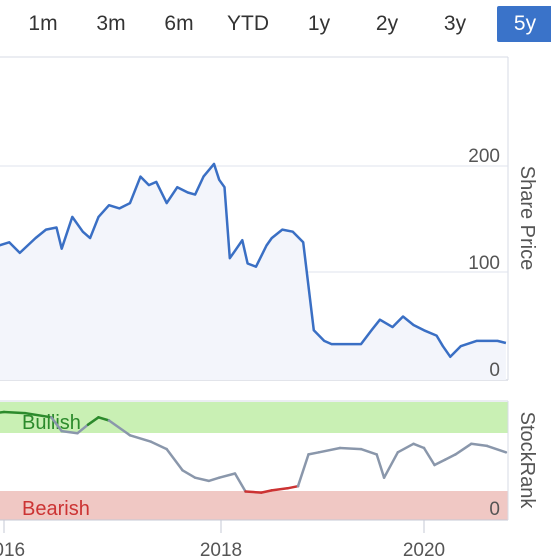 This screenshot has height=560, width=551. Describe the element at coordinates (248, 23) in the screenshot. I see `range-button-ytd: YTD` at that location.